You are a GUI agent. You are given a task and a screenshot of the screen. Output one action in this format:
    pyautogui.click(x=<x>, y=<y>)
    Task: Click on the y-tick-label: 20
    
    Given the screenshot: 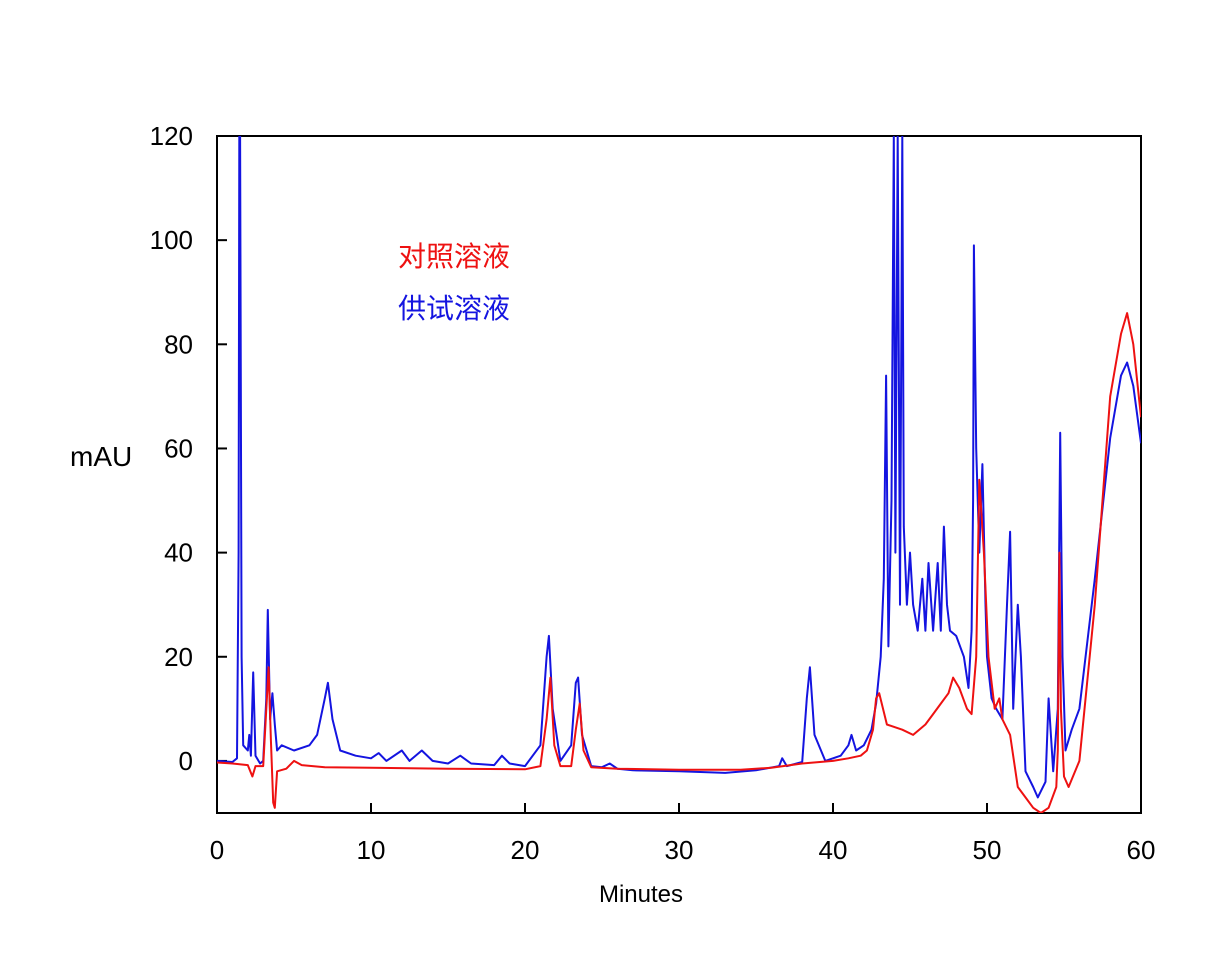 What is the action you would take?
    pyautogui.click(x=178, y=657)
    